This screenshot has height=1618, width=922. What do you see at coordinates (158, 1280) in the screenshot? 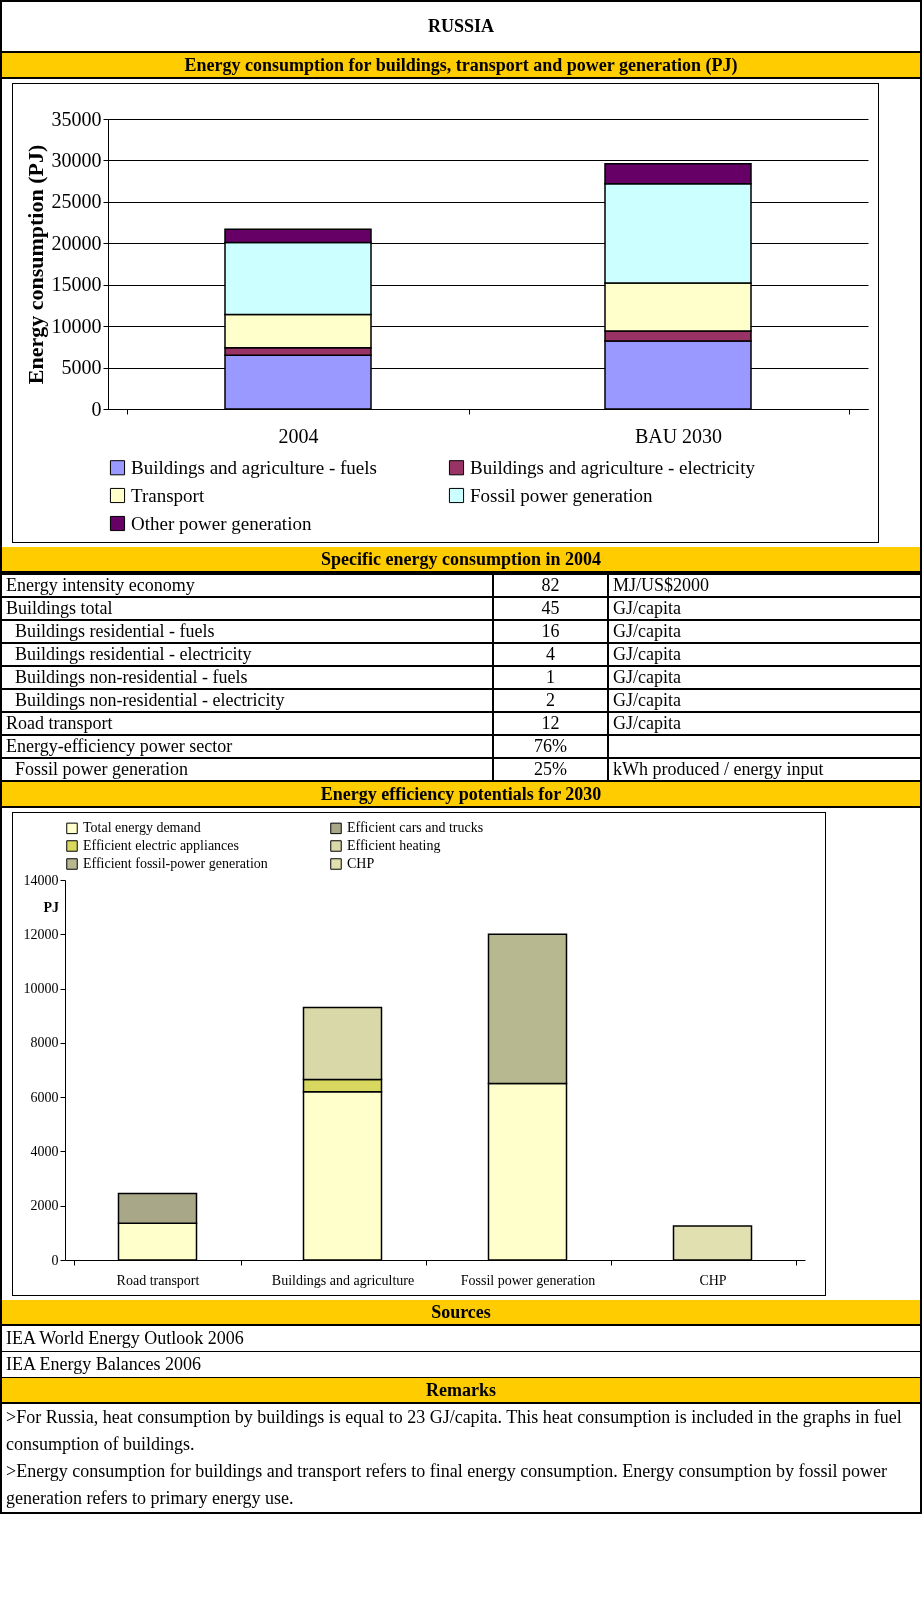
I see `x-tick-label: Road transport` at bounding box center [158, 1280].